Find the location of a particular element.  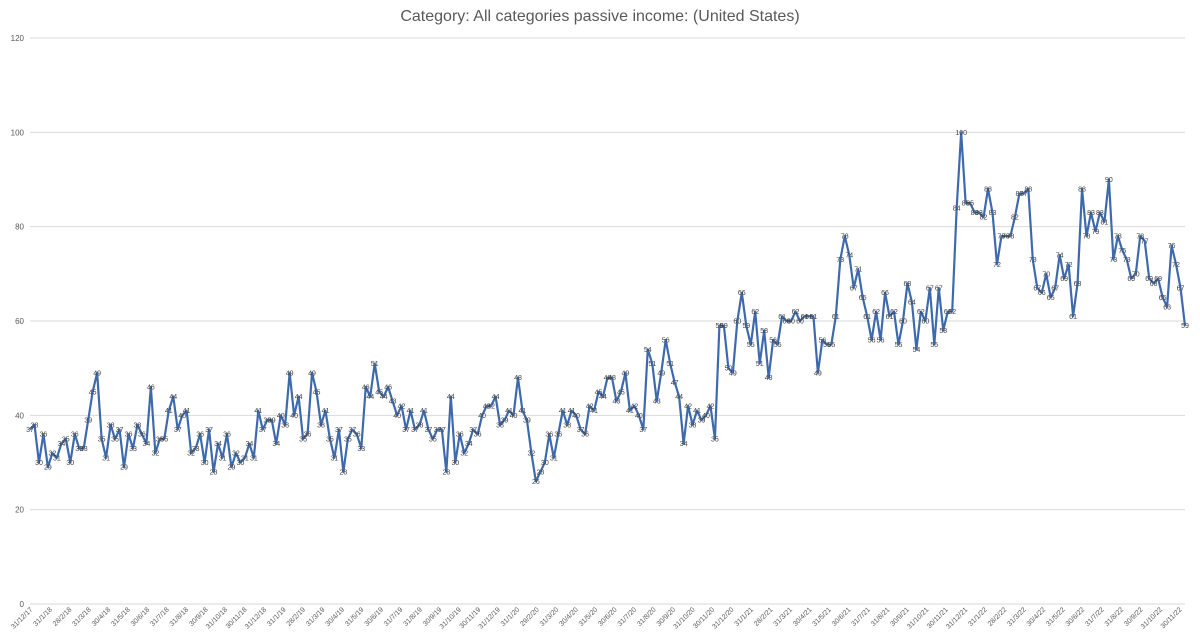

data-label: 75 is located at coordinates (1122, 251).